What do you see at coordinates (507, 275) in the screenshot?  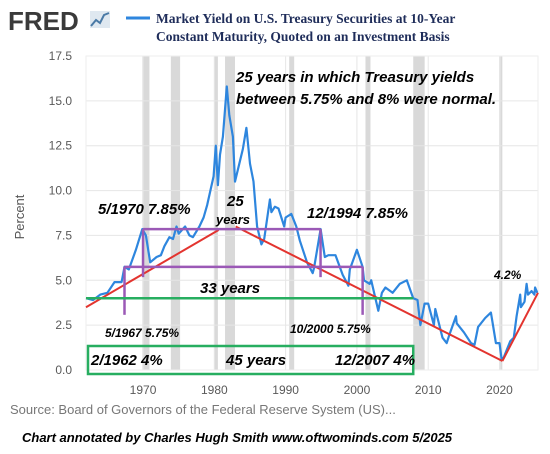 I see `label-current-yield: 4.2%` at bounding box center [507, 275].